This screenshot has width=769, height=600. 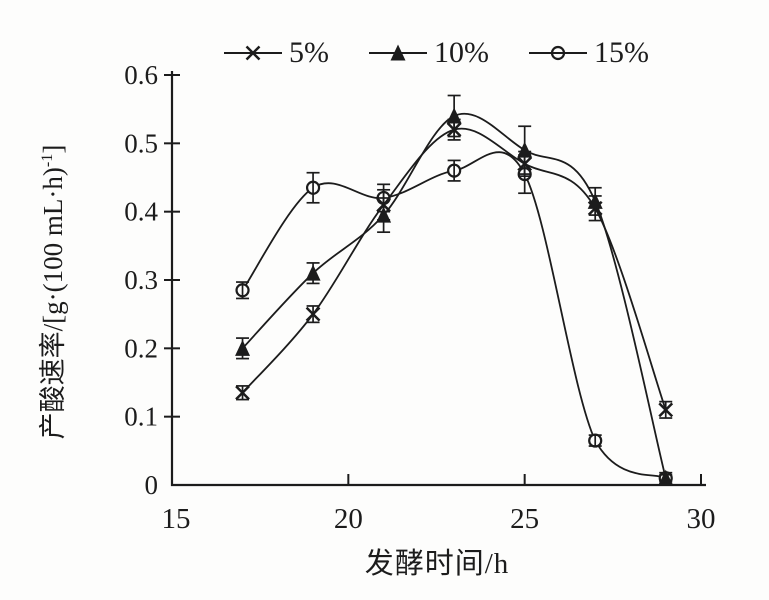 I want to click on x-tick-label: 15, so click(x=176, y=519).